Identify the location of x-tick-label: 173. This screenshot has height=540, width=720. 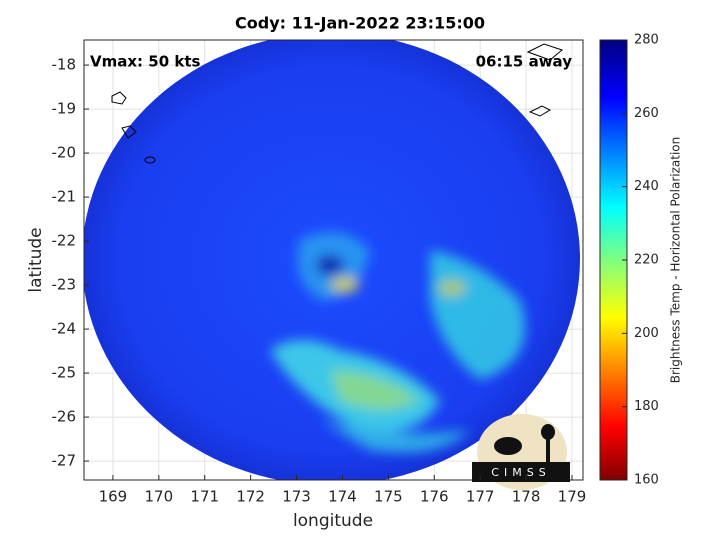
(296, 497).